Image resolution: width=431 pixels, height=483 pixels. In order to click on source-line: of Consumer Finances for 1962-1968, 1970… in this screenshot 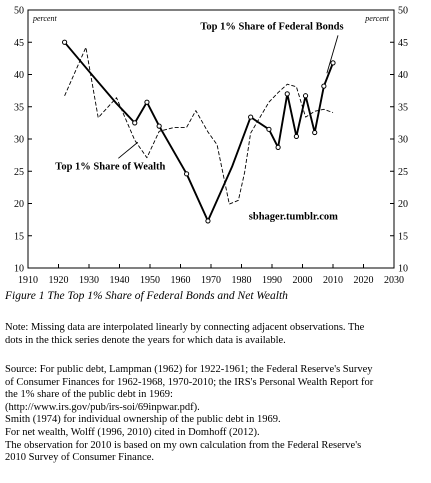, I will do `click(189, 382)`.